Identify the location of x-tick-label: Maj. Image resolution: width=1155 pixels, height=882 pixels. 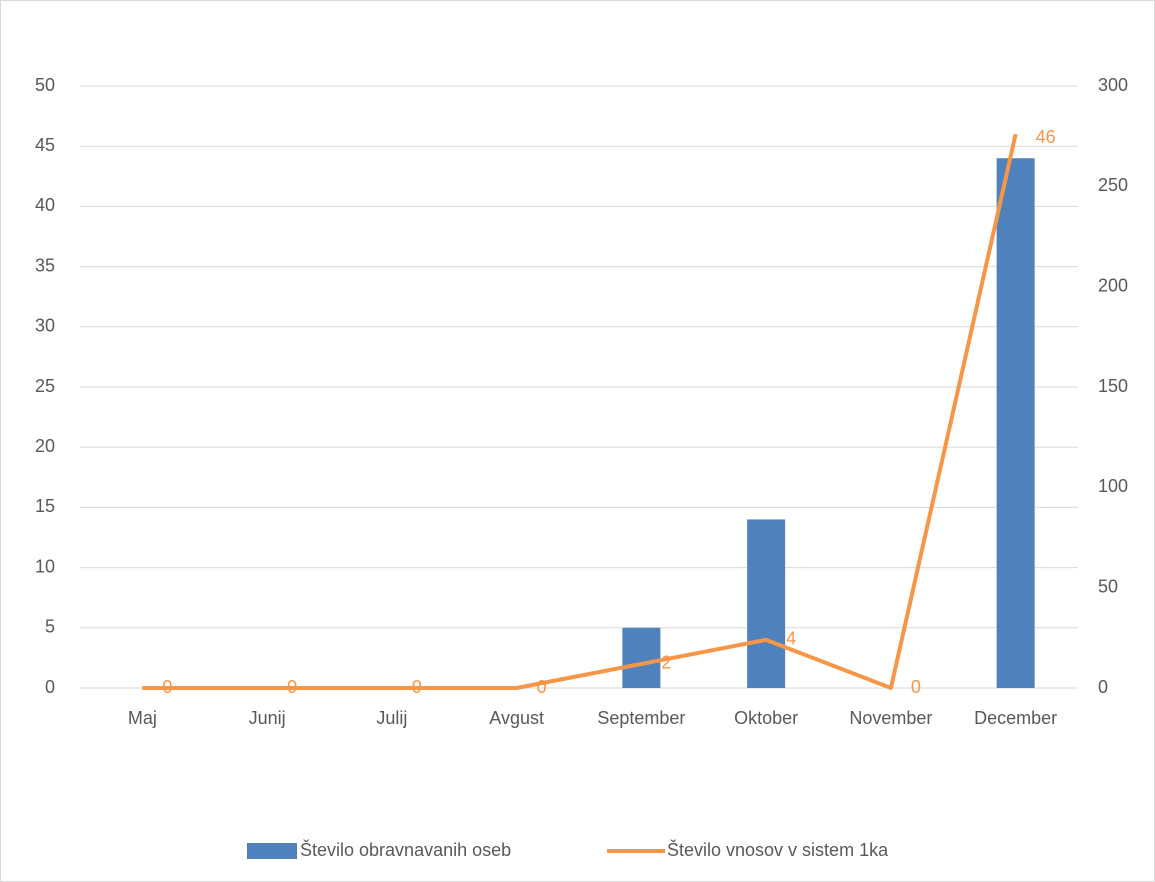
(142, 718).